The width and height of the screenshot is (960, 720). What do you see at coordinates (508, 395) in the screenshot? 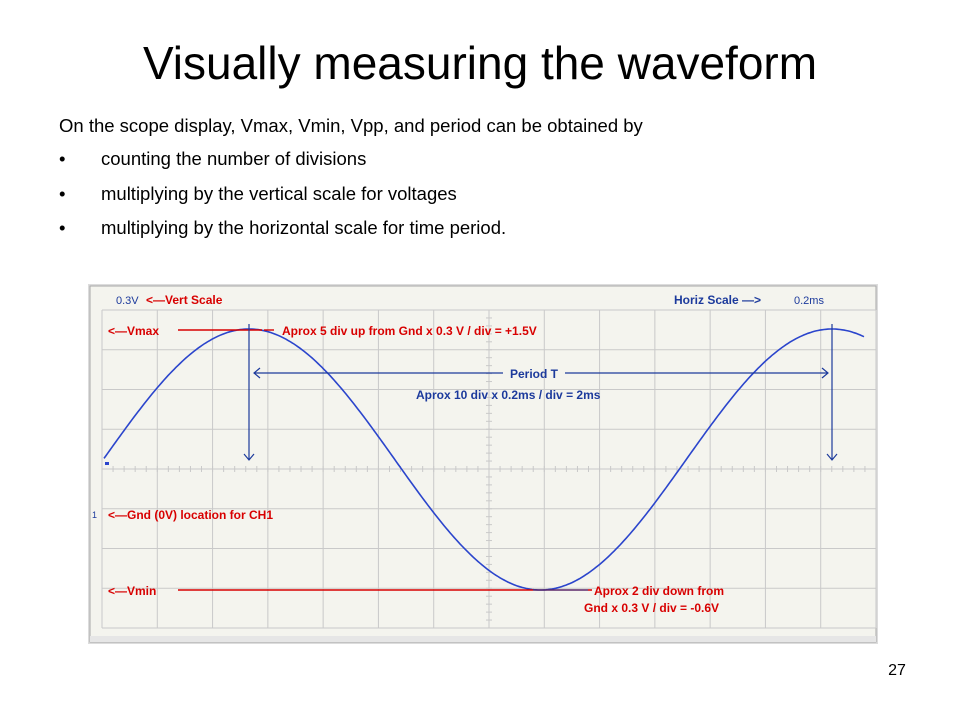
I see `period-note: Aprox 10 div x 0.2ms / div = 2ms` at bounding box center [508, 395].